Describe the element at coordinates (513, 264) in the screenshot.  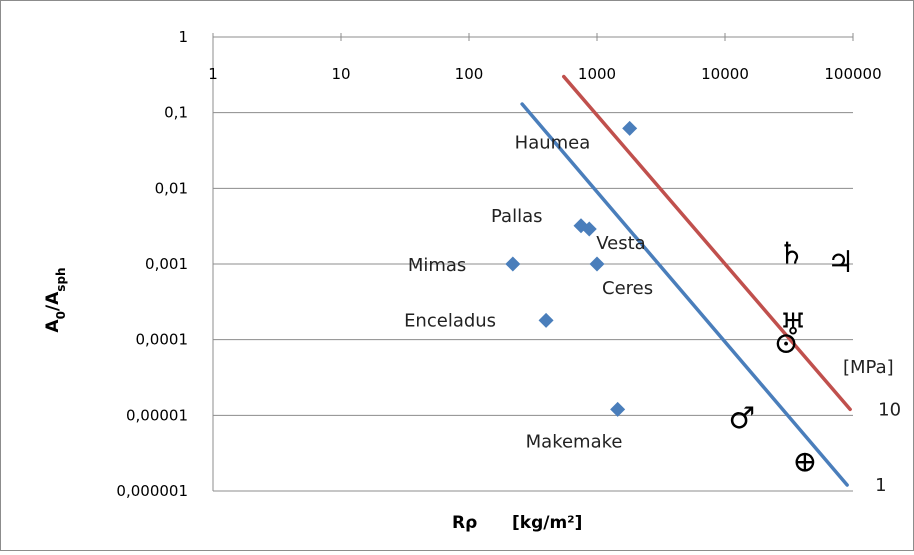
I see `point-mimas` at that location.